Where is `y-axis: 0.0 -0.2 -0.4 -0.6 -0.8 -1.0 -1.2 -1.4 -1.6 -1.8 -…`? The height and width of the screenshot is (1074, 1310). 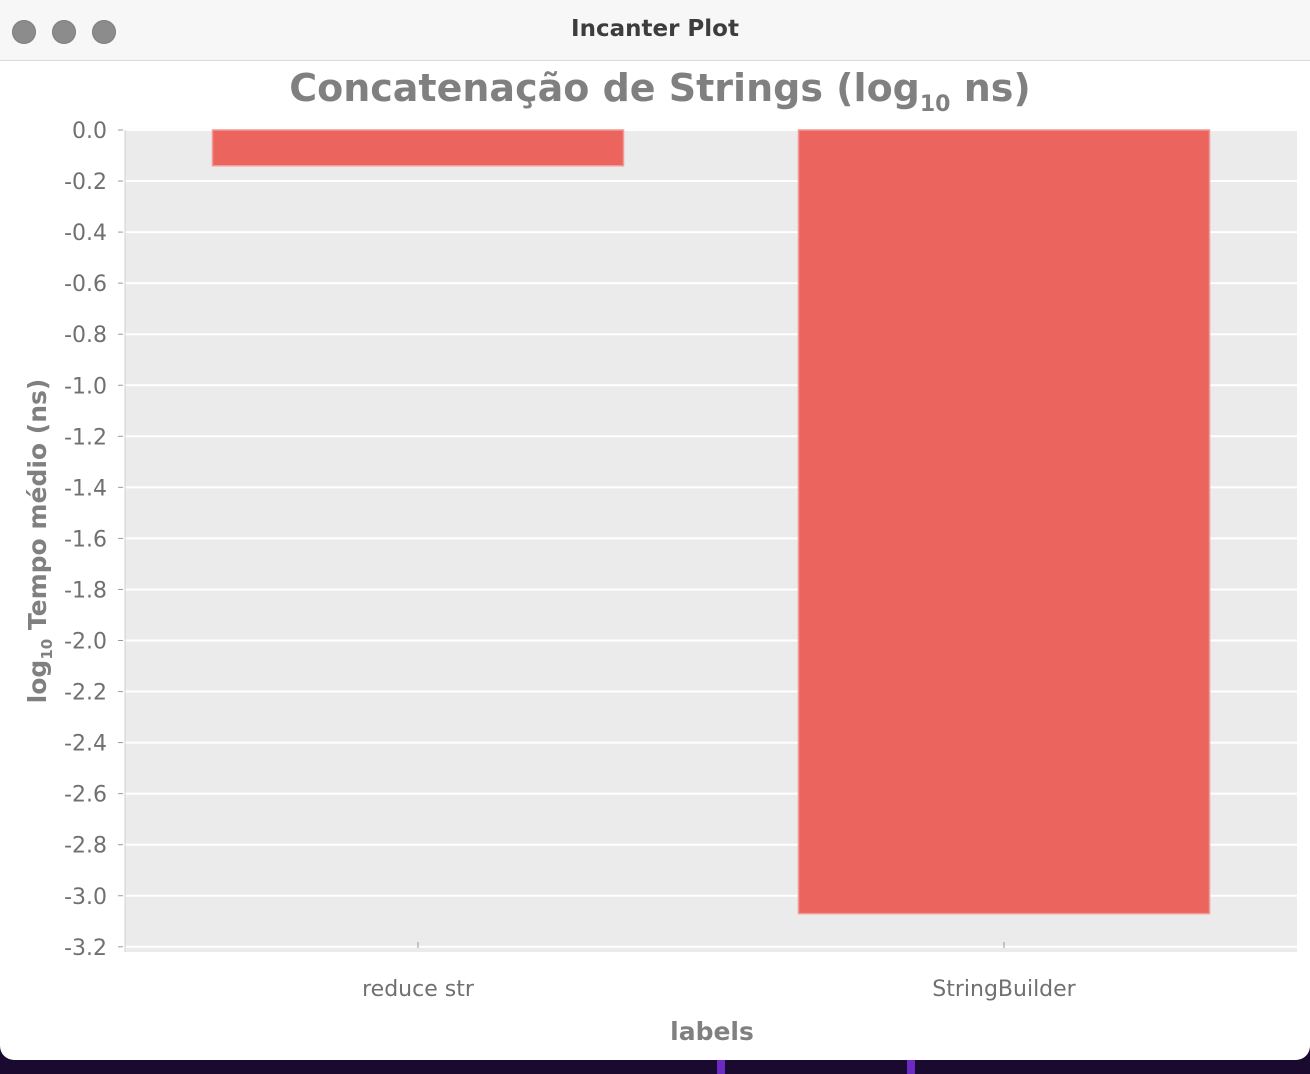
y-axis: 0.0 -0.2 -0.4 -0.6 -0.8 -1.0 -1.2 -1.4 -1.6 -1.8 -… is located at coordinates (95, 540).